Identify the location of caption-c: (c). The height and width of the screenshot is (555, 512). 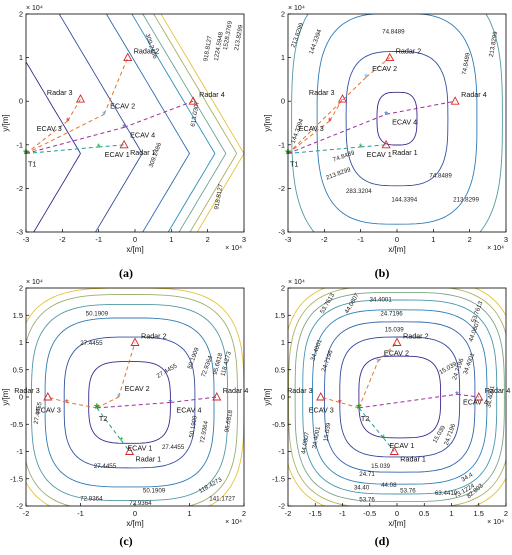
(126, 541).